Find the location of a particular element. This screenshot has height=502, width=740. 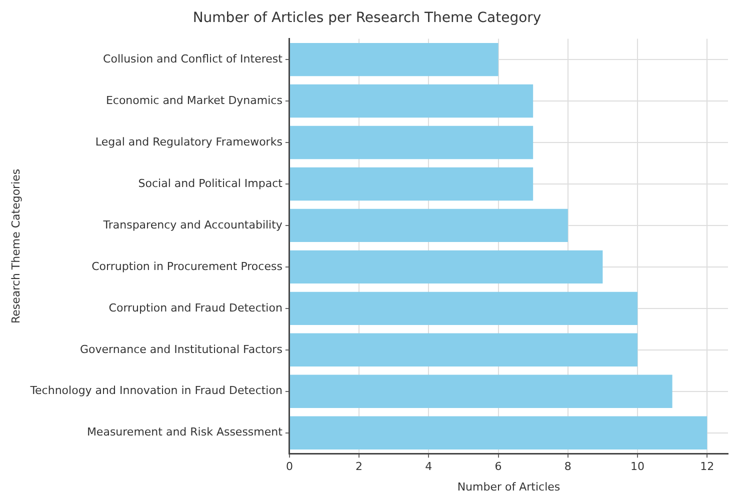

y-tick-label: Corruption and Fraud Detection is located at coordinates (195, 307).